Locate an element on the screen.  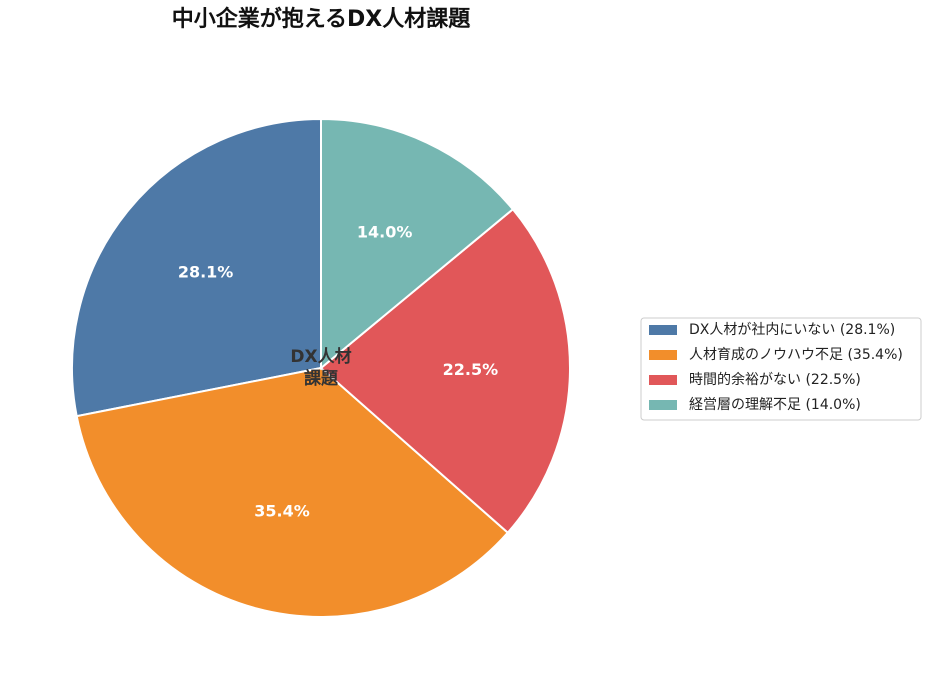
center-label: 課題 is located at coordinates (321, 378).